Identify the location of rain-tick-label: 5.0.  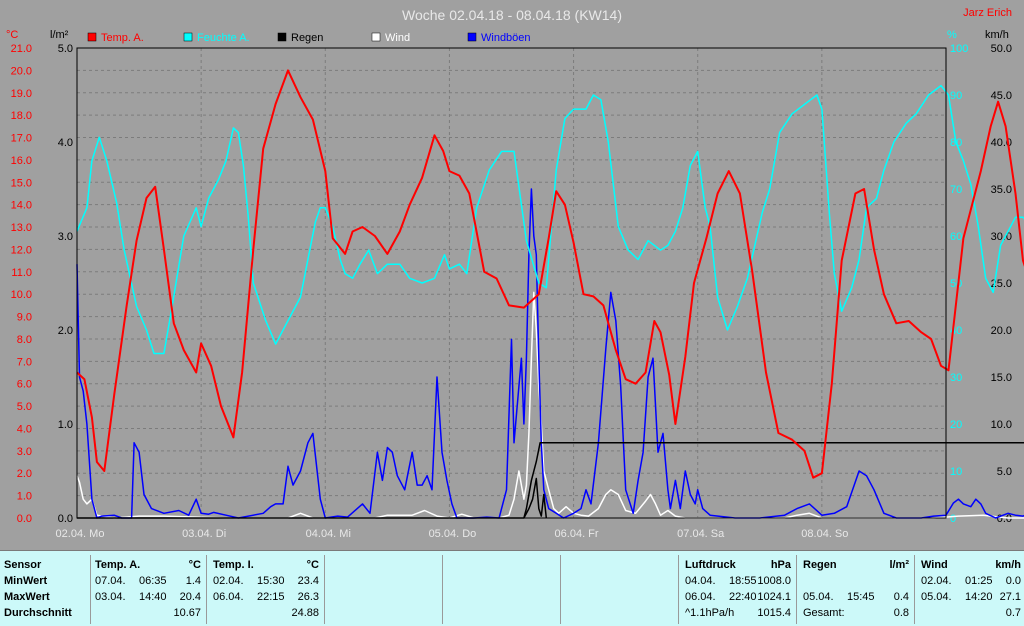
(65, 49).